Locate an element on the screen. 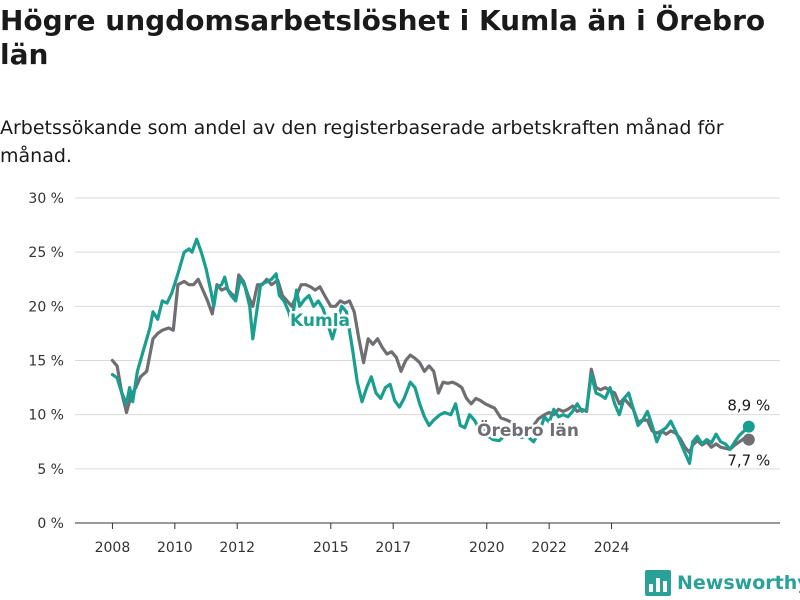  y-tick-label: 5 % is located at coordinates (50, 470).